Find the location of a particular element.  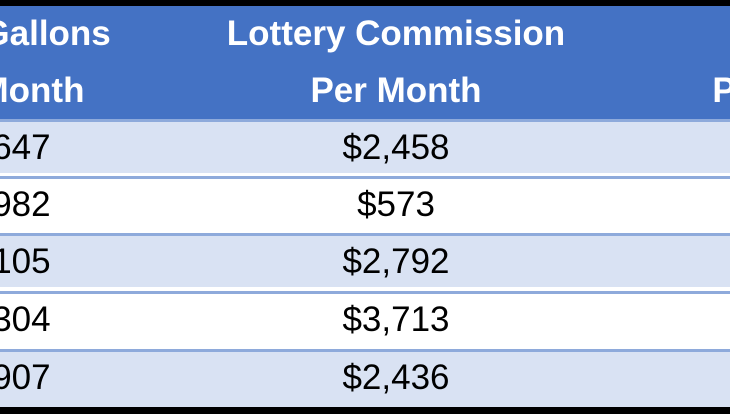

cell-commission: $573 is located at coordinates (396, 204).